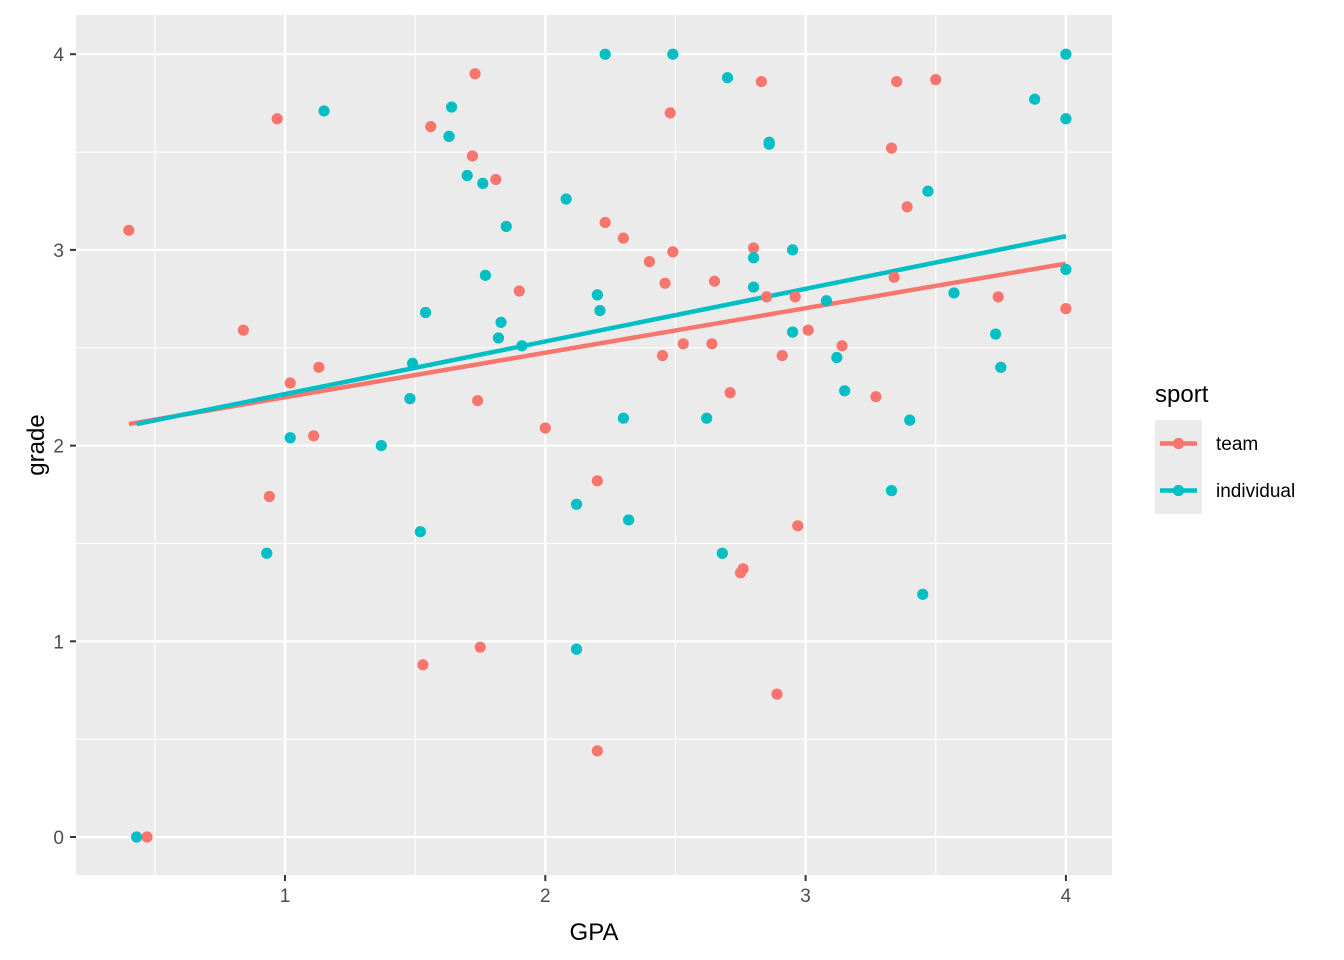 The width and height of the screenshot is (1344, 960). I want to click on y-tick-label: 4, so click(58, 55).